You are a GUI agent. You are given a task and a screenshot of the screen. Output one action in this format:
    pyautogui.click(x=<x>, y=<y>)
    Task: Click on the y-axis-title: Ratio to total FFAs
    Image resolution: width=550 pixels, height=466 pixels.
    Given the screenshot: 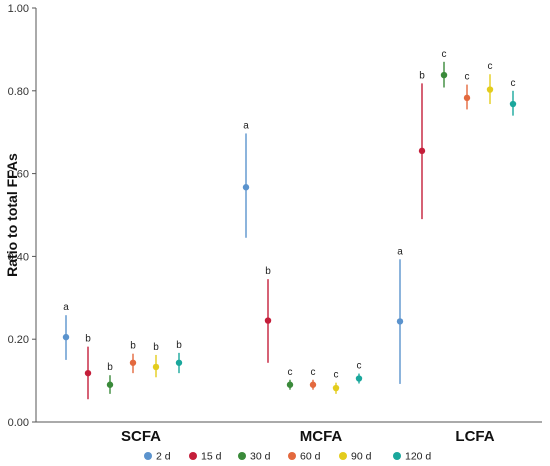 What is the action you would take?
    pyautogui.click(x=12, y=215)
    